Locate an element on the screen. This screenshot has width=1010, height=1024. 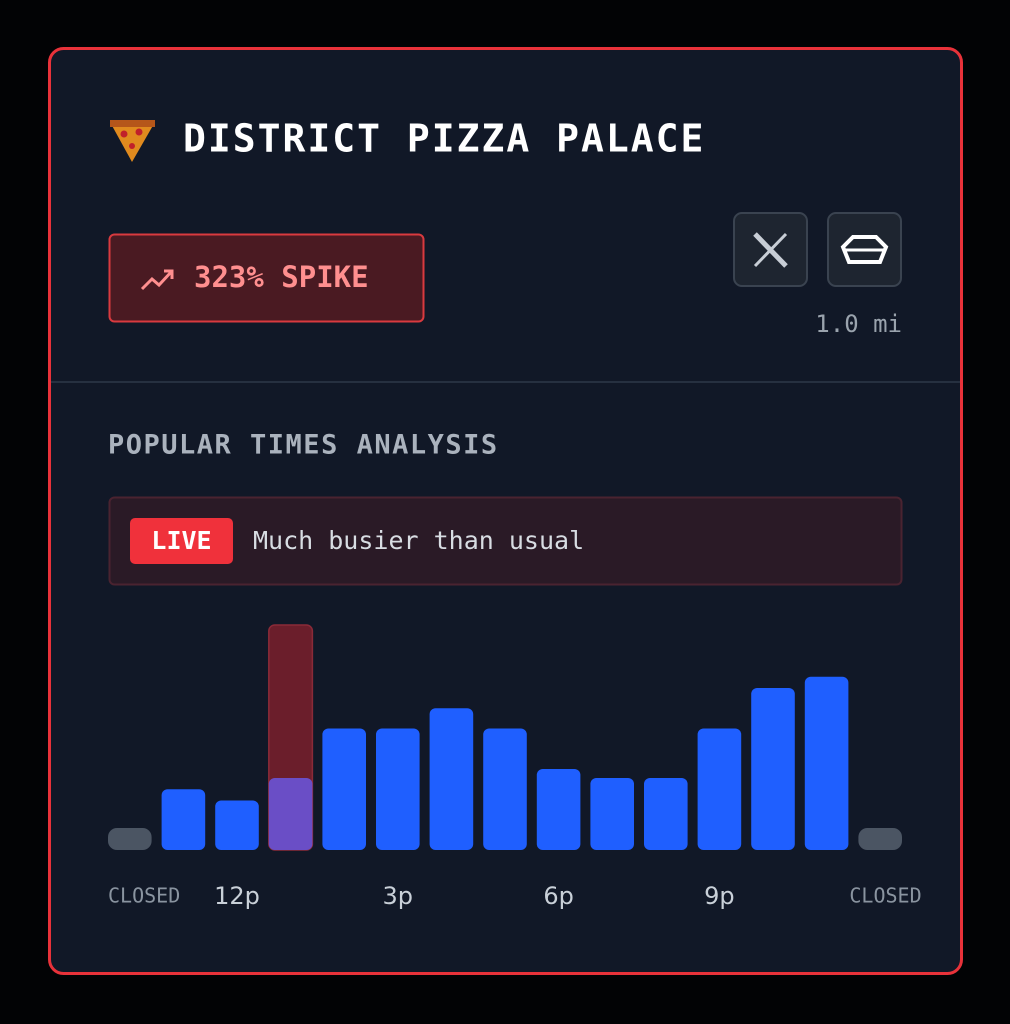
live-banner is located at coordinates (505, 541).